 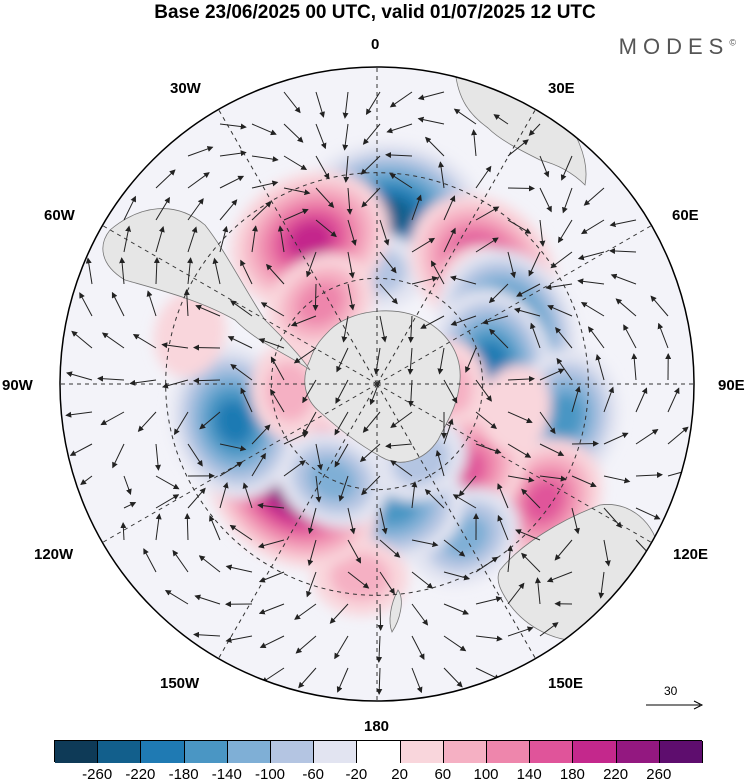 What do you see at coordinates (566, 683) in the screenshot?
I see `longitude-label-150e: 150E` at bounding box center [566, 683].